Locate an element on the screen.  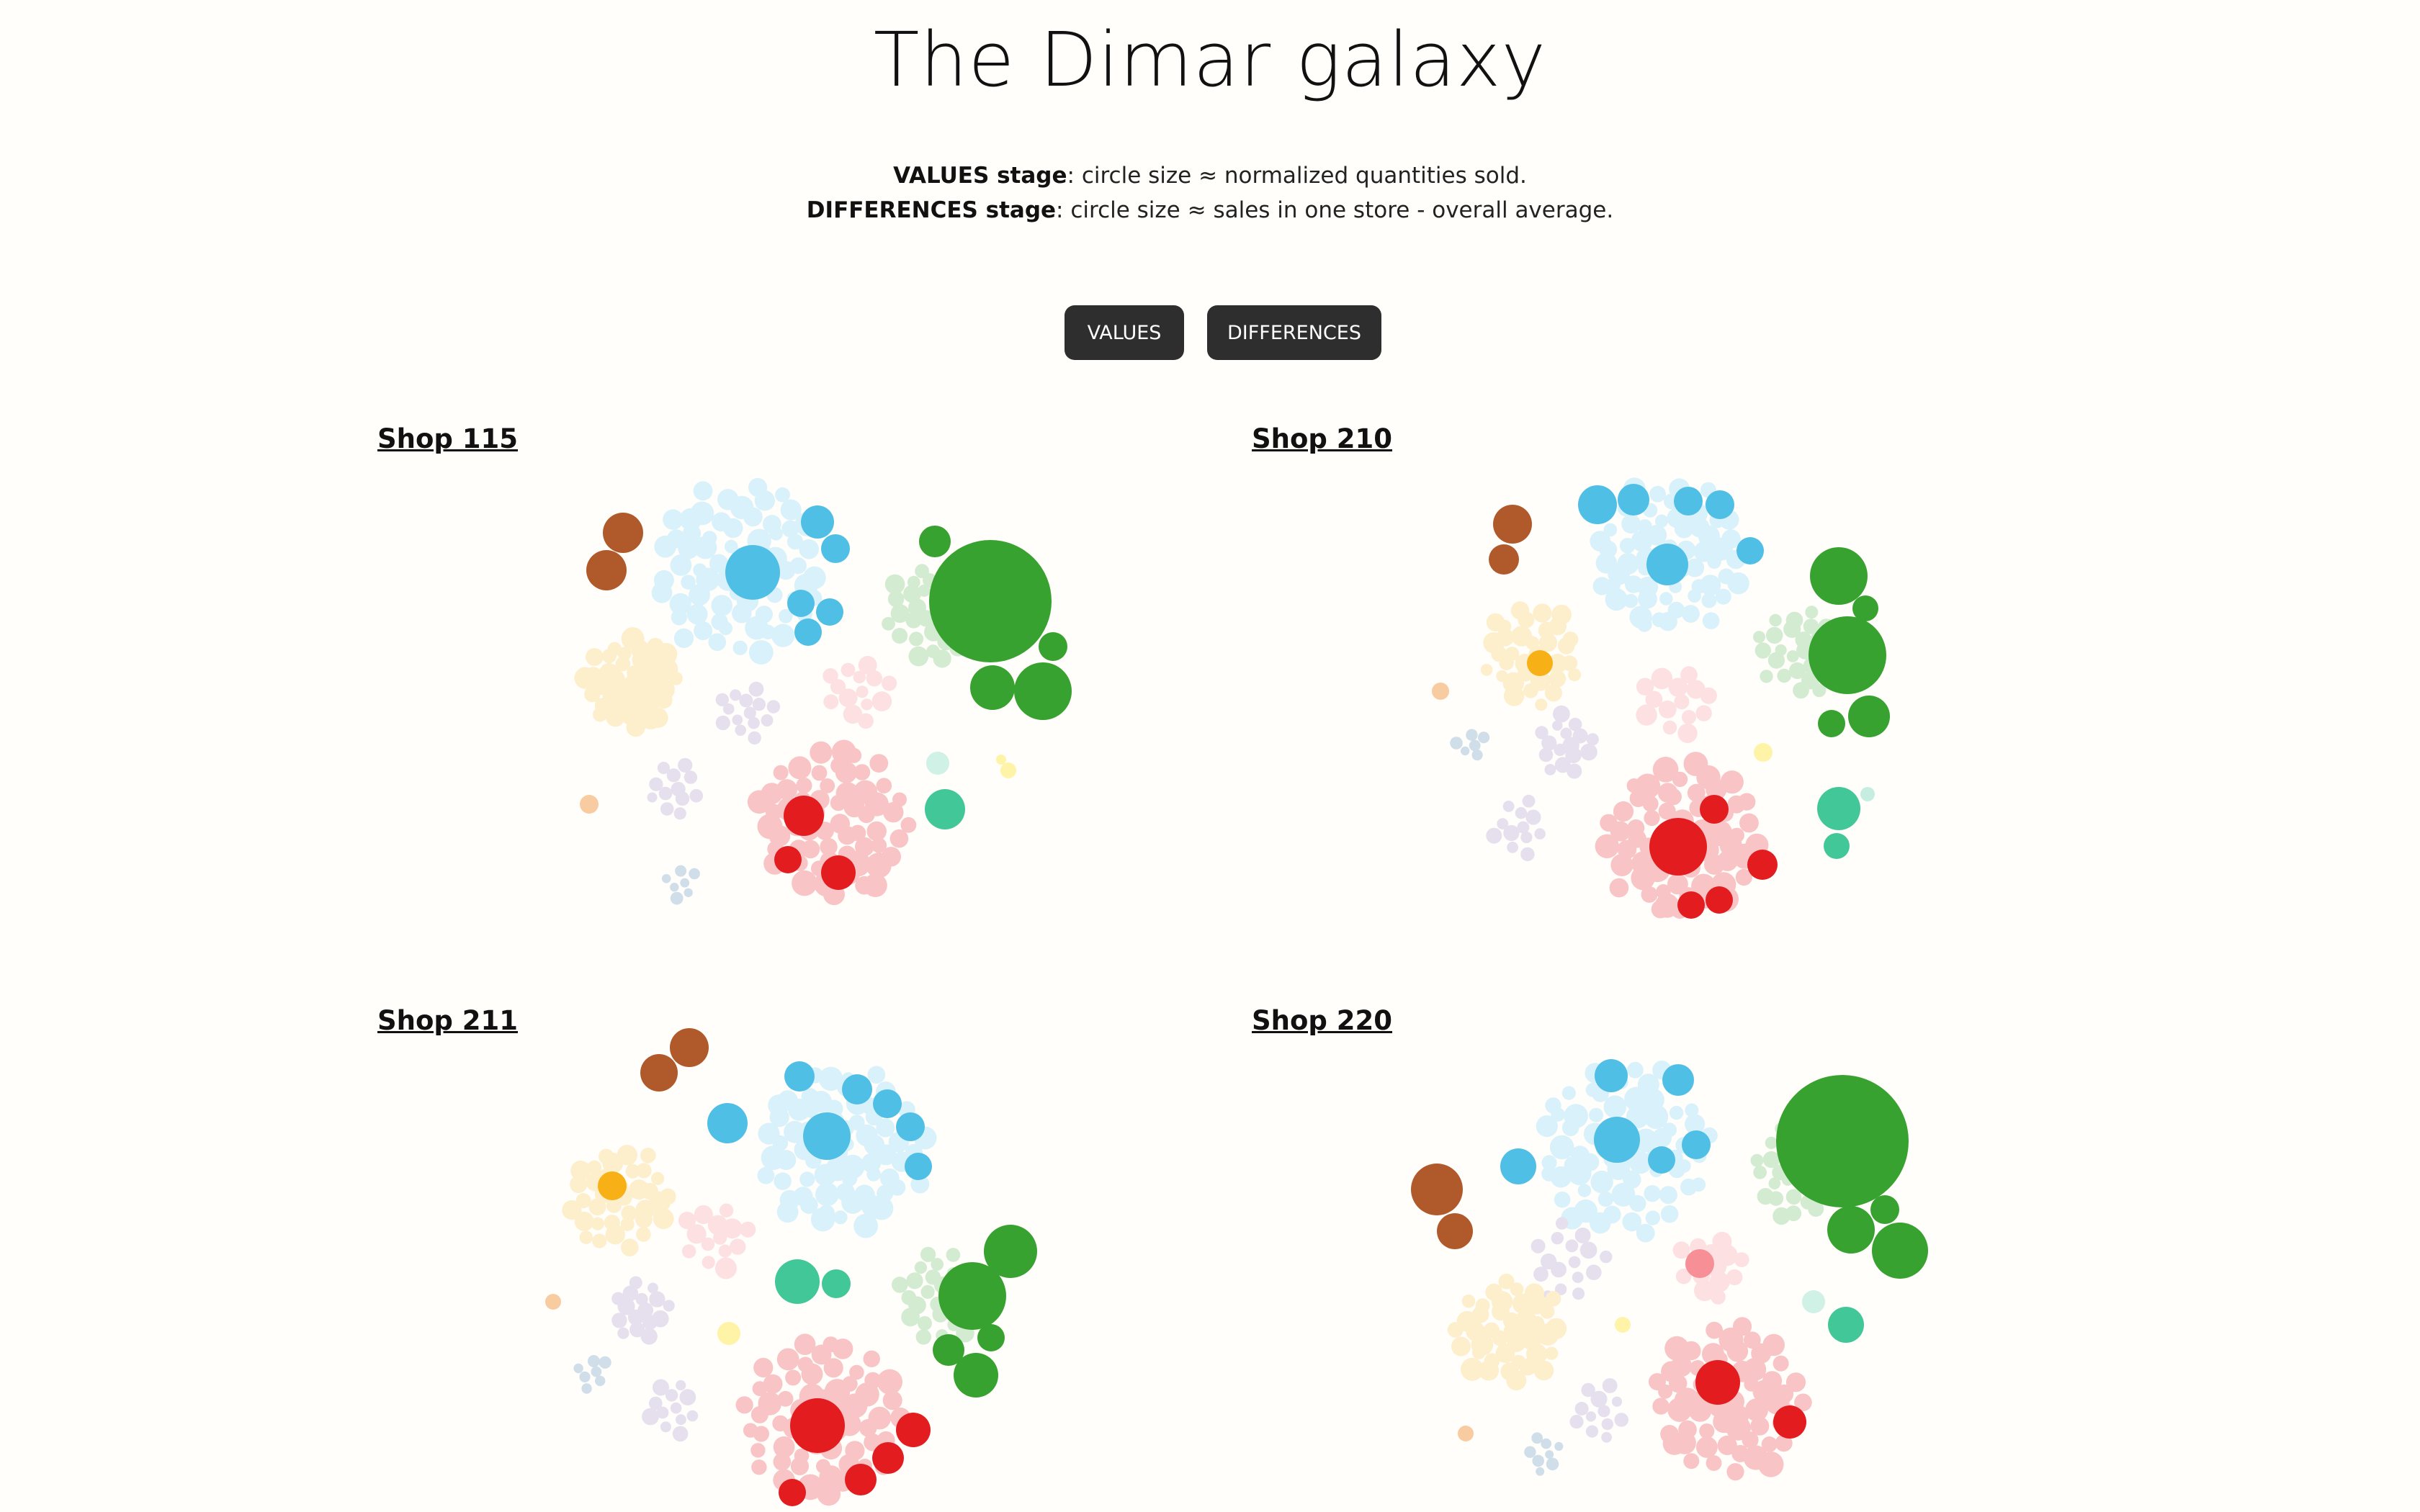
shop-211-label: Shop 211 is located at coordinates (448, 1020).